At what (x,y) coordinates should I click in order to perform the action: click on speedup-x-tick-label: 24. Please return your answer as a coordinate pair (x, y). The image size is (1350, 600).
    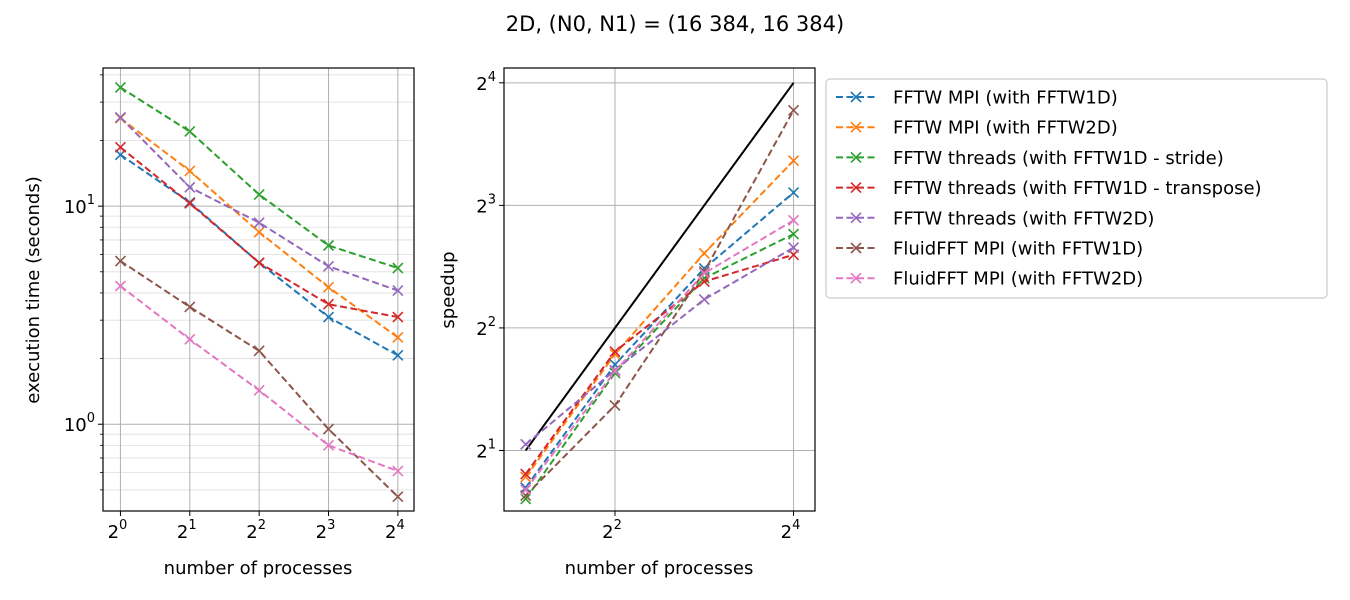
    Looking at the image, I should click on (791, 530).